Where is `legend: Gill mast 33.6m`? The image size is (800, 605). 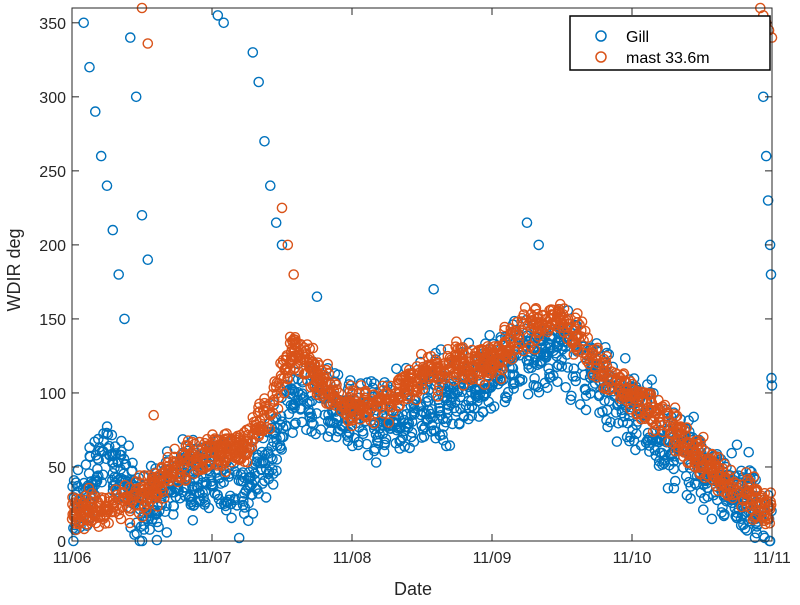
legend: Gill mast 33.6m is located at coordinates (670, 43).